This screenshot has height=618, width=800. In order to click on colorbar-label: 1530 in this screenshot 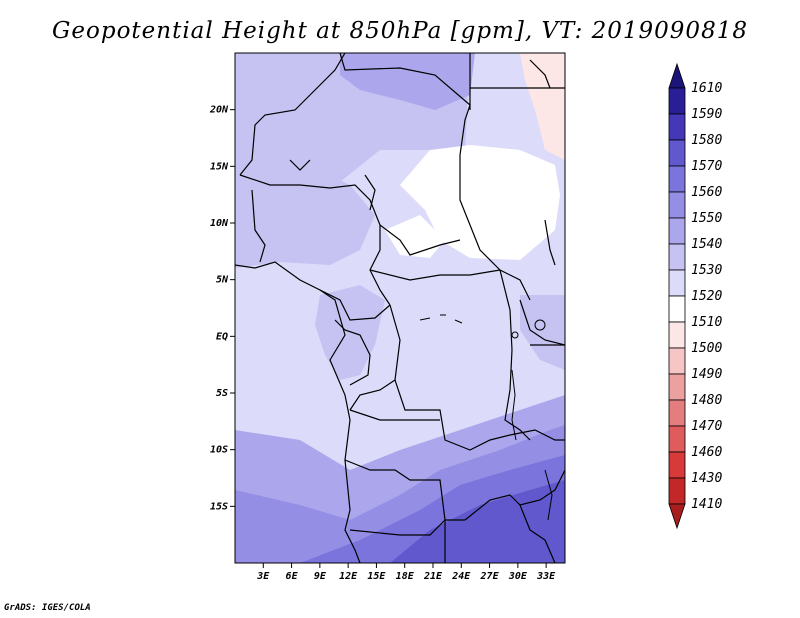, I will do `click(706, 270)`.